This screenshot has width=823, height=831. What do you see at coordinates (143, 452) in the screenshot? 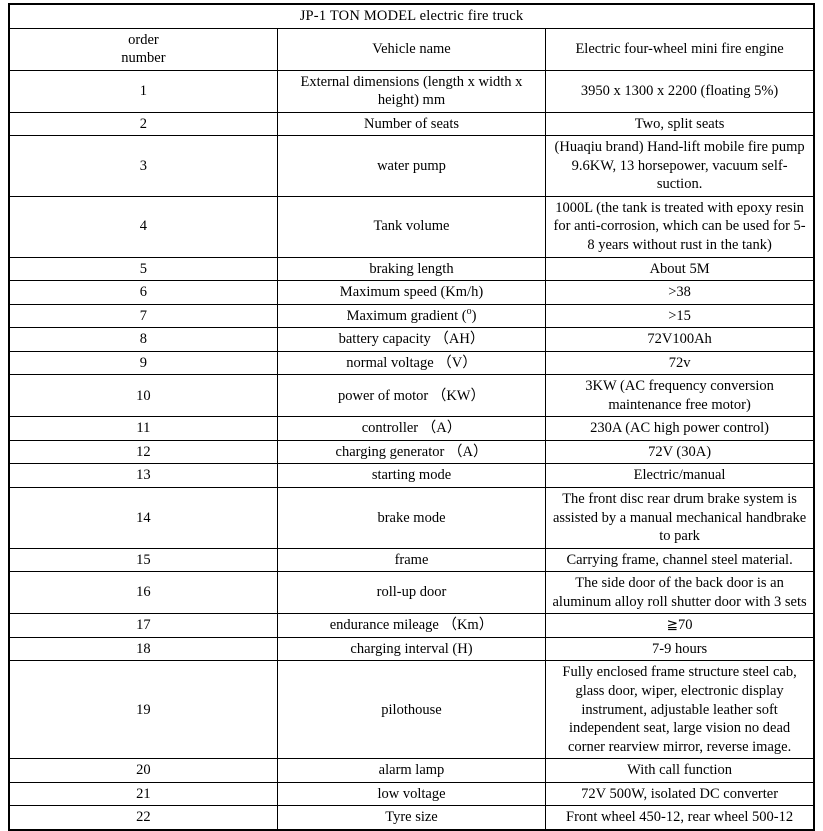
I see `cell-order-number: 12` at bounding box center [143, 452].